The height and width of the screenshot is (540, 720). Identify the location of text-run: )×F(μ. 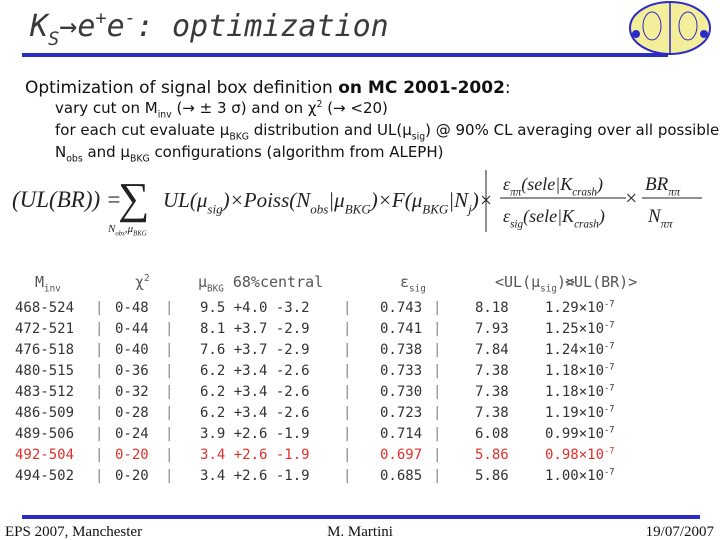
(396, 200).